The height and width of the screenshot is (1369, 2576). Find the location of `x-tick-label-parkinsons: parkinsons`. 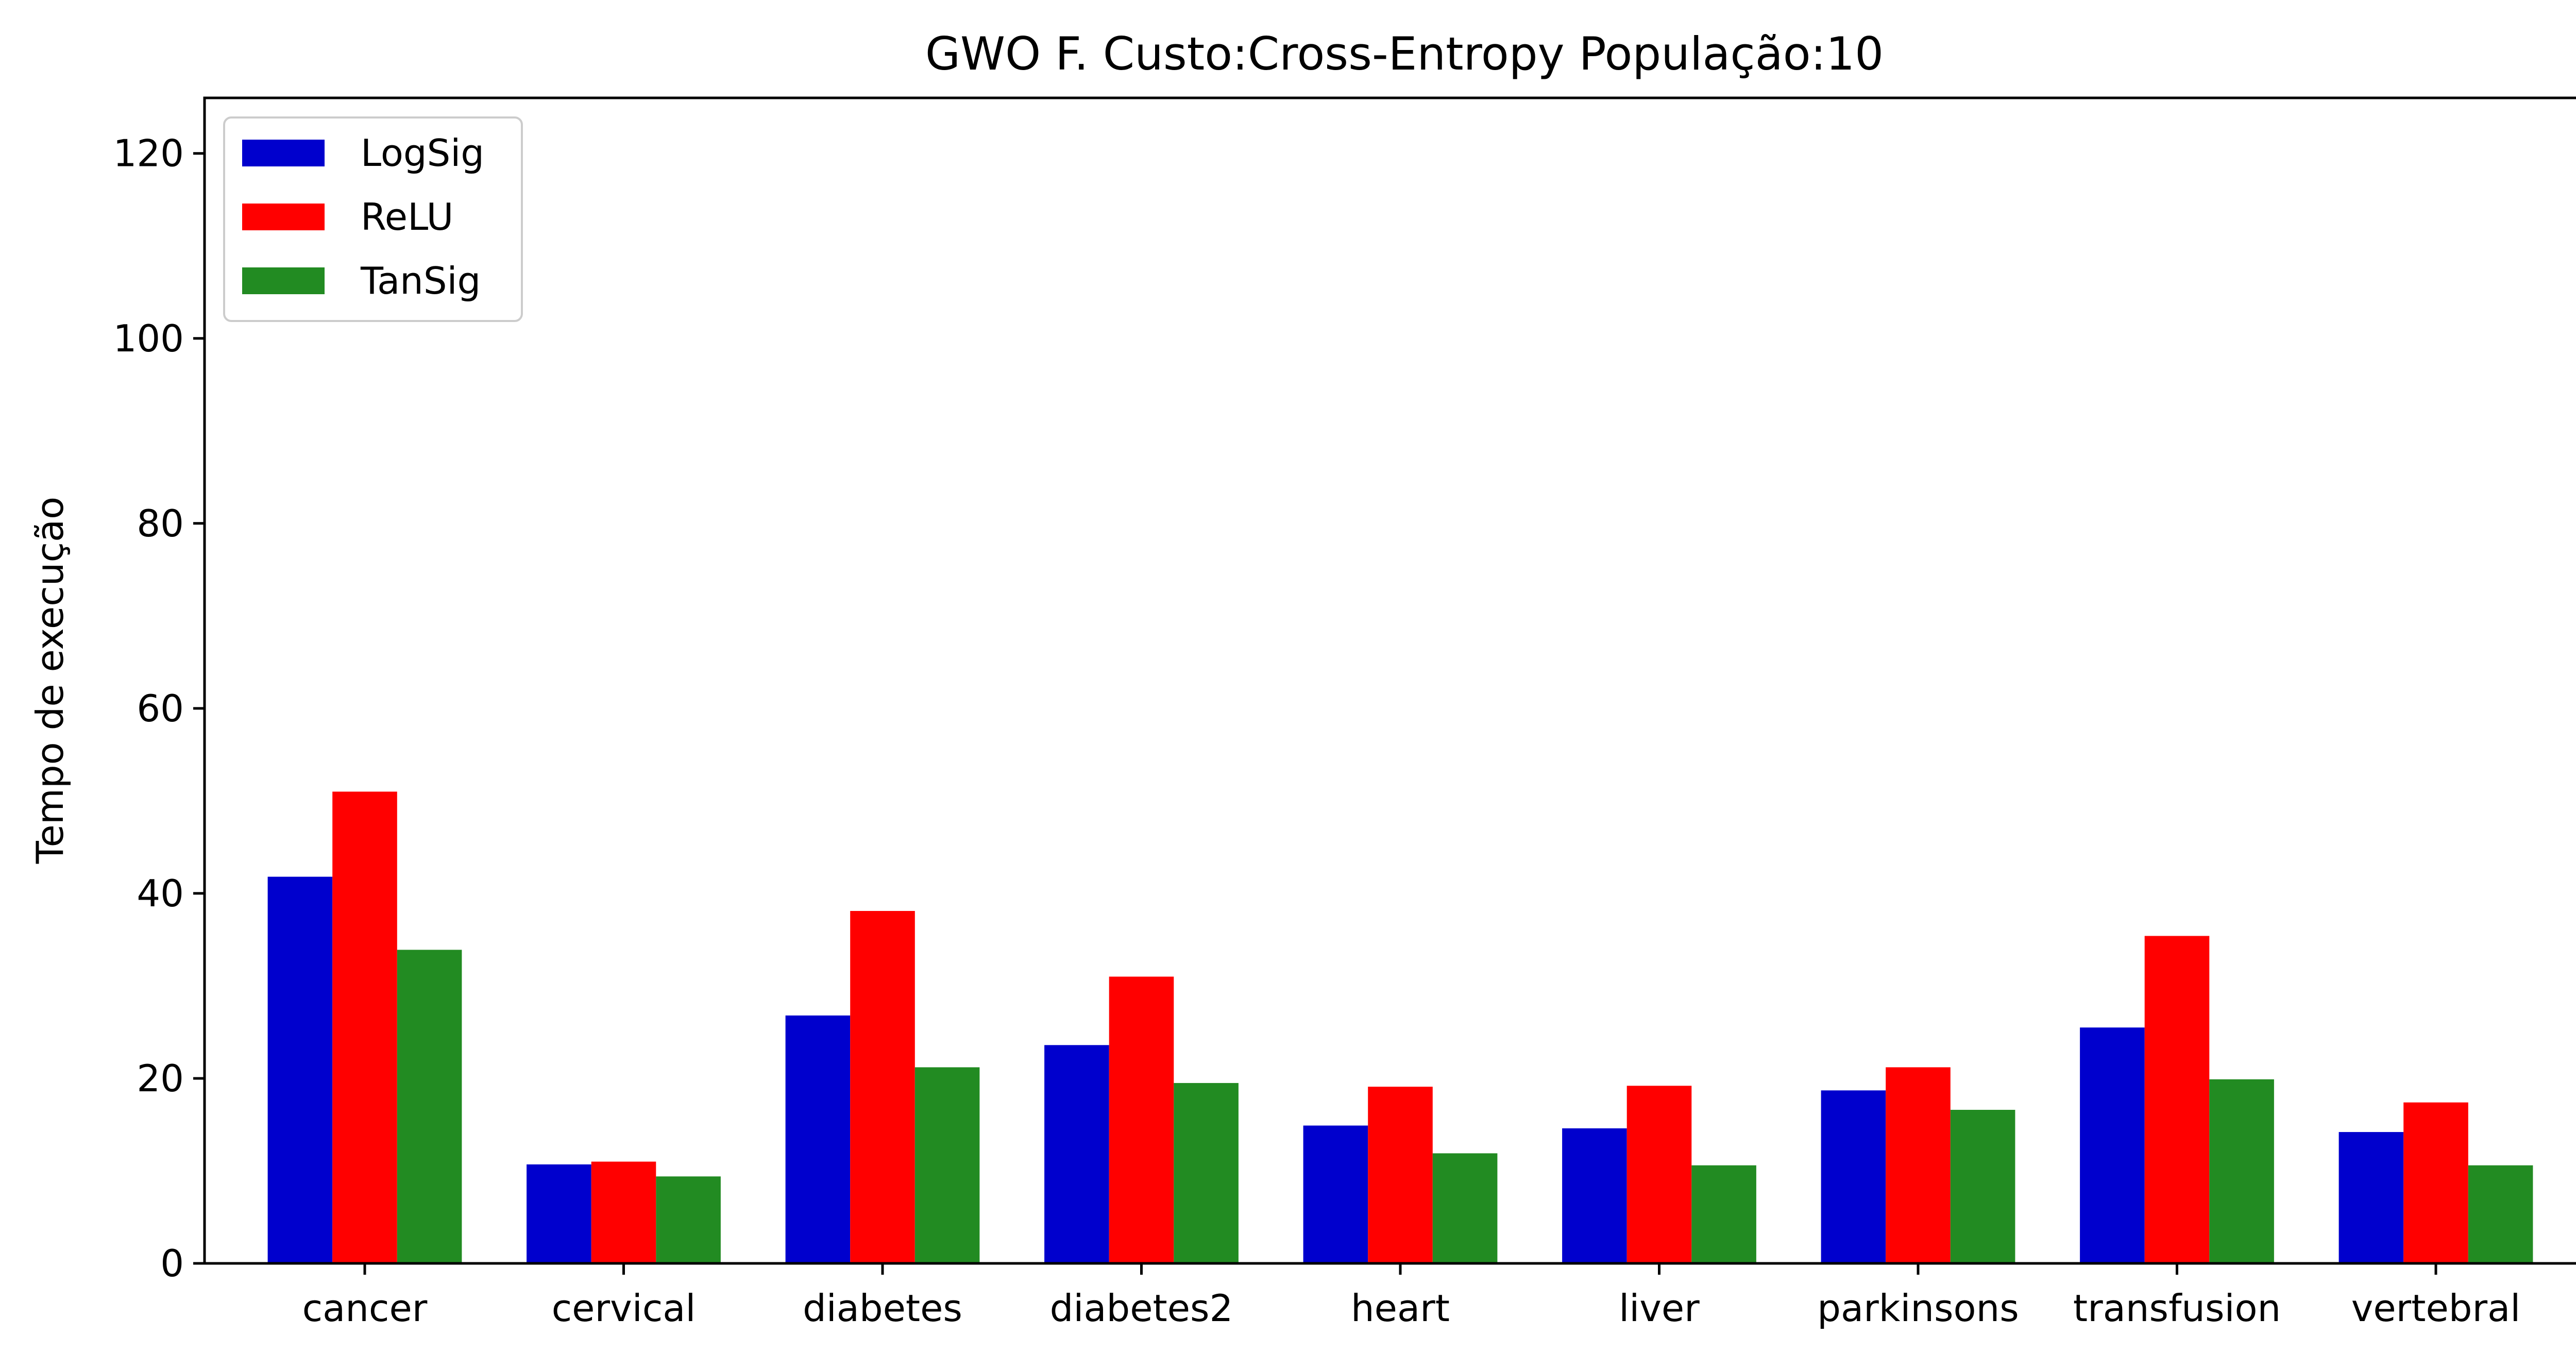

x-tick-label-parkinsons: parkinsons is located at coordinates (1918, 1308).